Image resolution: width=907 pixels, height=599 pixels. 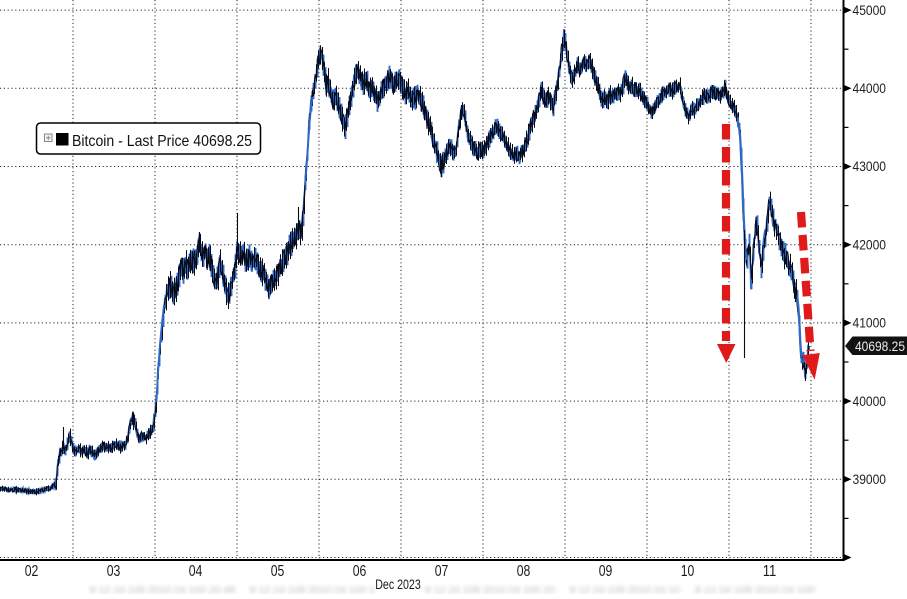 What do you see at coordinates (870, 401) in the screenshot?
I see `svg-text: 40000` at bounding box center [870, 401].